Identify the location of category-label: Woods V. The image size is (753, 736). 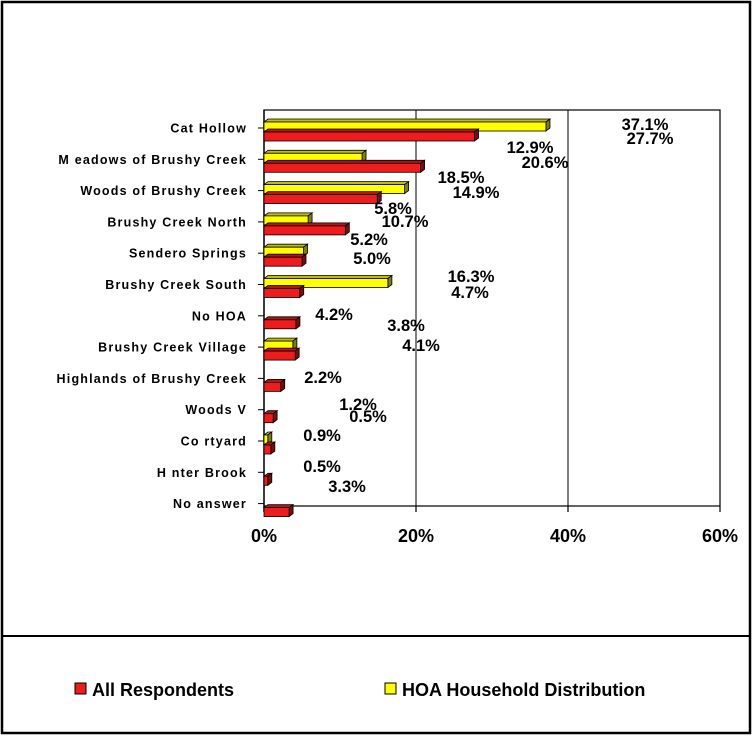
(216, 410).